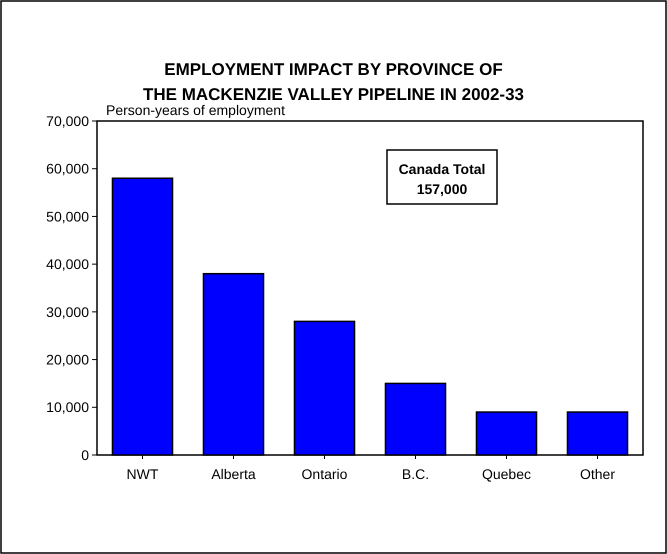  I want to click on chart-title: EMPLOYMENT IMPACT BY PROVINCE OF THE MACKENZIE VALLEY PIPELINE IN 2002-33, so click(333, 82).